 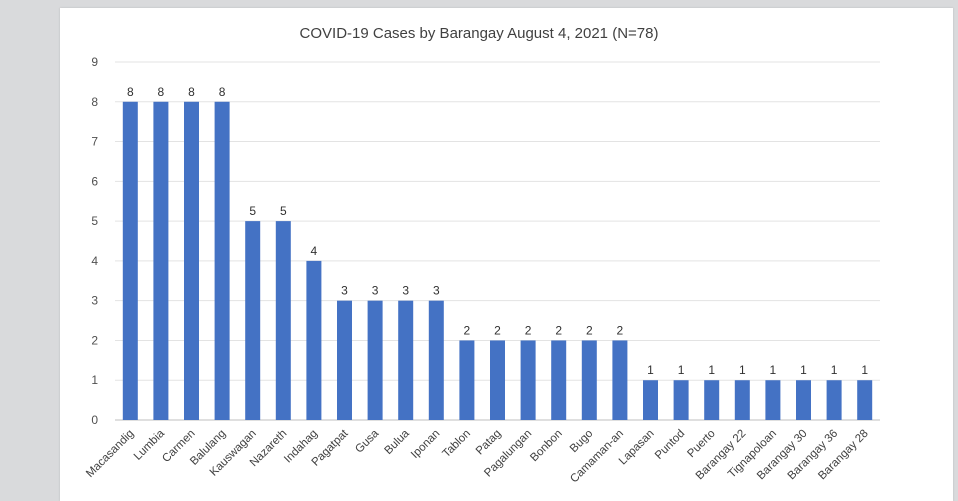 I want to click on y-tick-label: 6, so click(x=94, y=181).